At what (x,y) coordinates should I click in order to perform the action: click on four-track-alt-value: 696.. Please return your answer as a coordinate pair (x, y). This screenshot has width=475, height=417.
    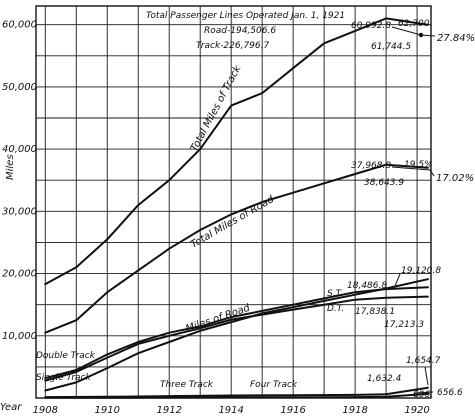
    Looking at the image, I should click on (423, 395).